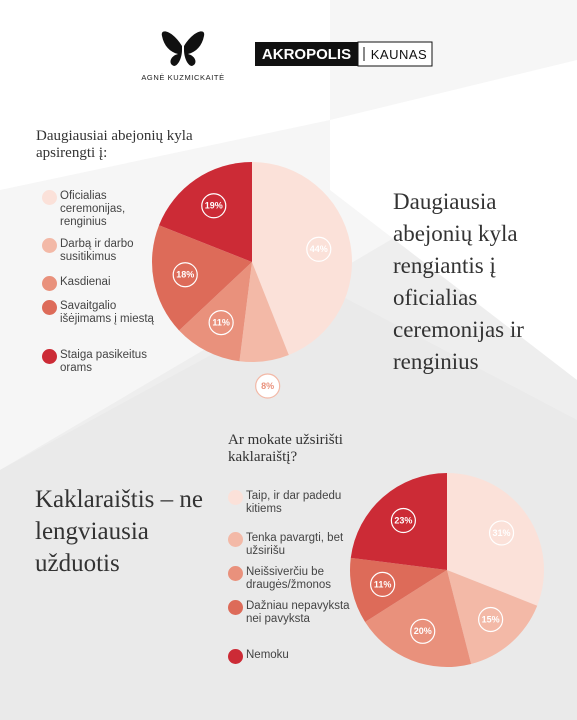  I want to click on mall-name: AKROPOLIS, so click(306, 54).